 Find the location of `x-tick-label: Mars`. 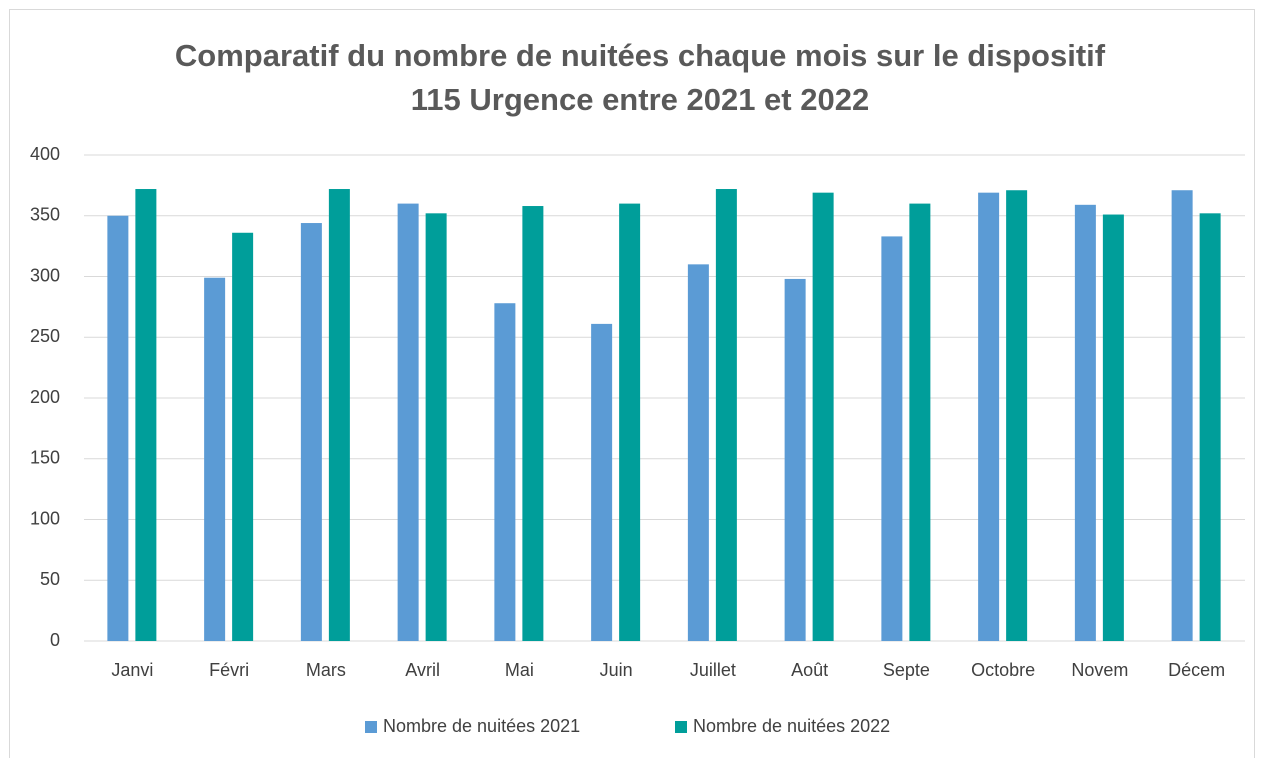

x-tick-label: Mars is located at coordinates (326, 670).